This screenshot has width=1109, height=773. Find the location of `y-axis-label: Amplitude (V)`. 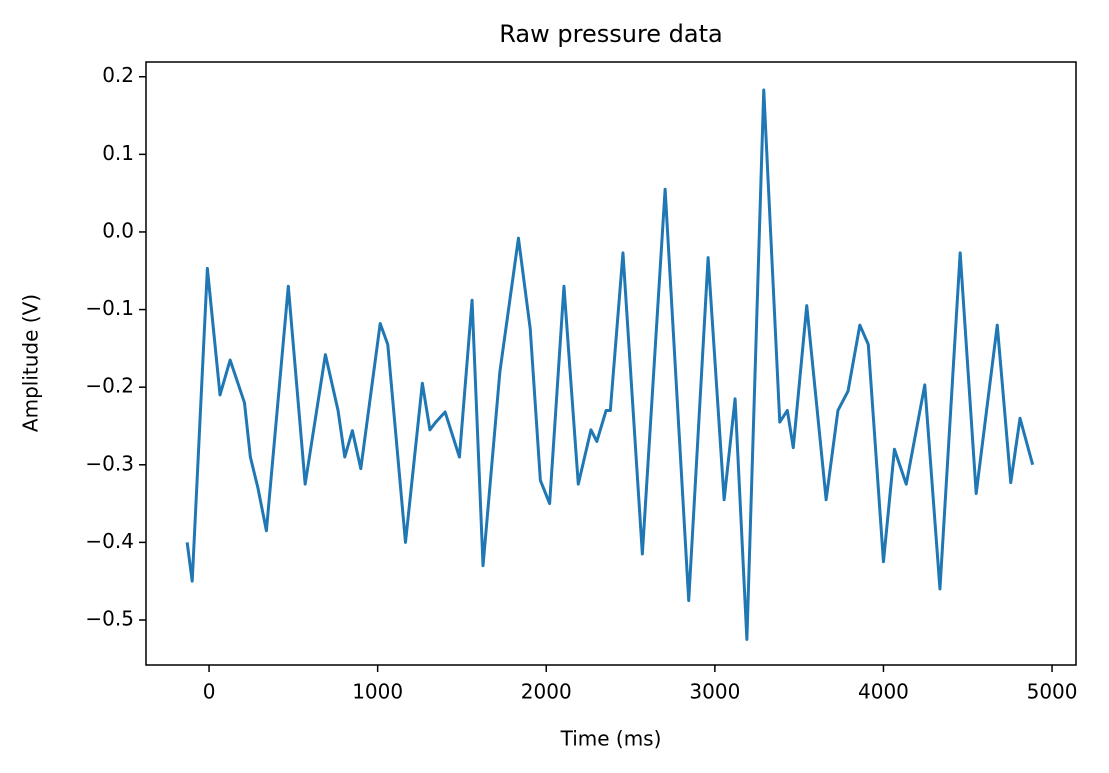

y-axis-label: Amplitude (V) is located at coordinates (31, 363).